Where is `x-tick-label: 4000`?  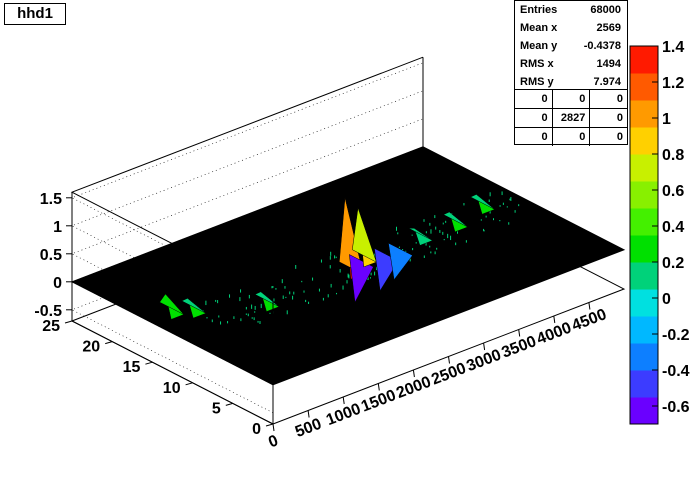
x-tick-label: 4000 is located at coordinates (554, 333).